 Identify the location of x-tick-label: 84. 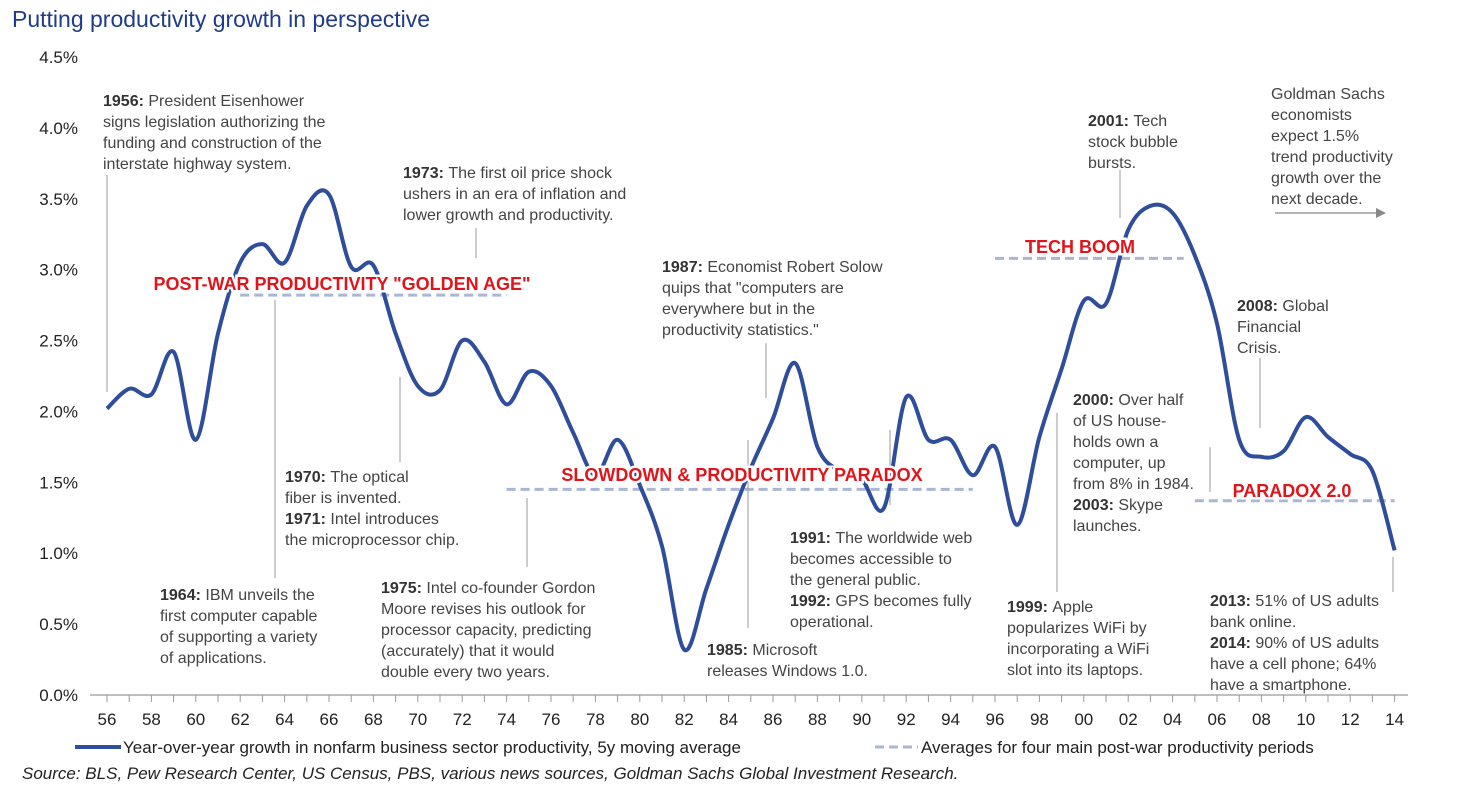
(728, 719).